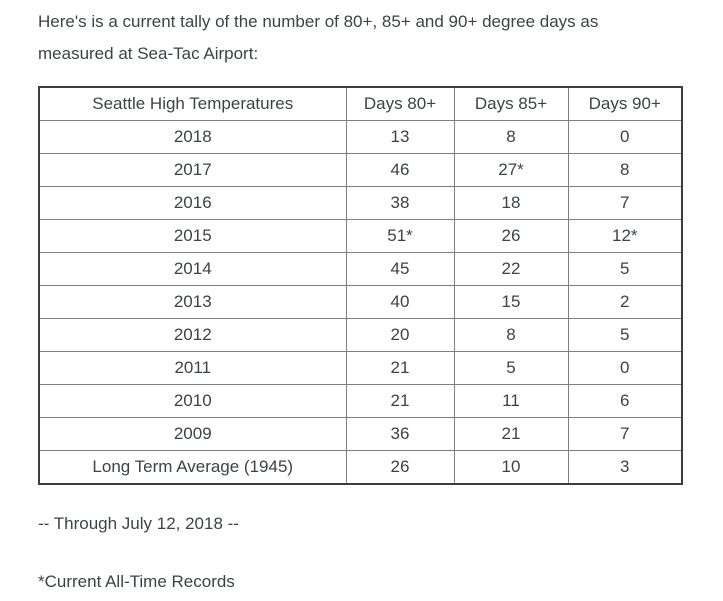 Image resolution: width=723 pixels, height=601 pixels. Describe the element at coordinates (138, 523) in the screenshot. I see `through-date-note: -- Through July 12, 2018 --` at that location.